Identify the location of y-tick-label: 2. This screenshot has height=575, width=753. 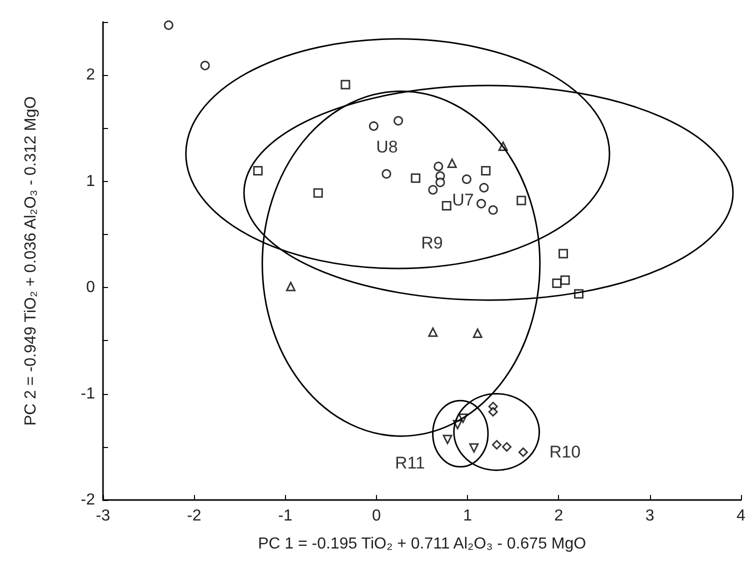
(91, 75).